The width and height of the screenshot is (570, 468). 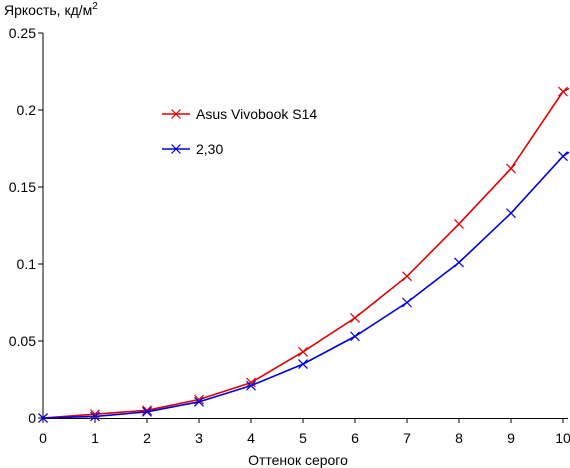 What do you see at coordinates (26, 225) in the screenshot?
I see `y-axis-ticks: 0 0.05 0.1 0.15 0.2 0.25` at bounding box center [26, 225].